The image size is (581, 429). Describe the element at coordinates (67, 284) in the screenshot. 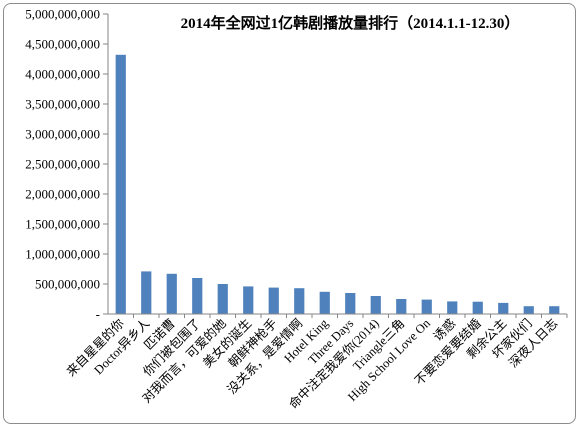

I see `y-tick-label: 500,000,000` at that location.